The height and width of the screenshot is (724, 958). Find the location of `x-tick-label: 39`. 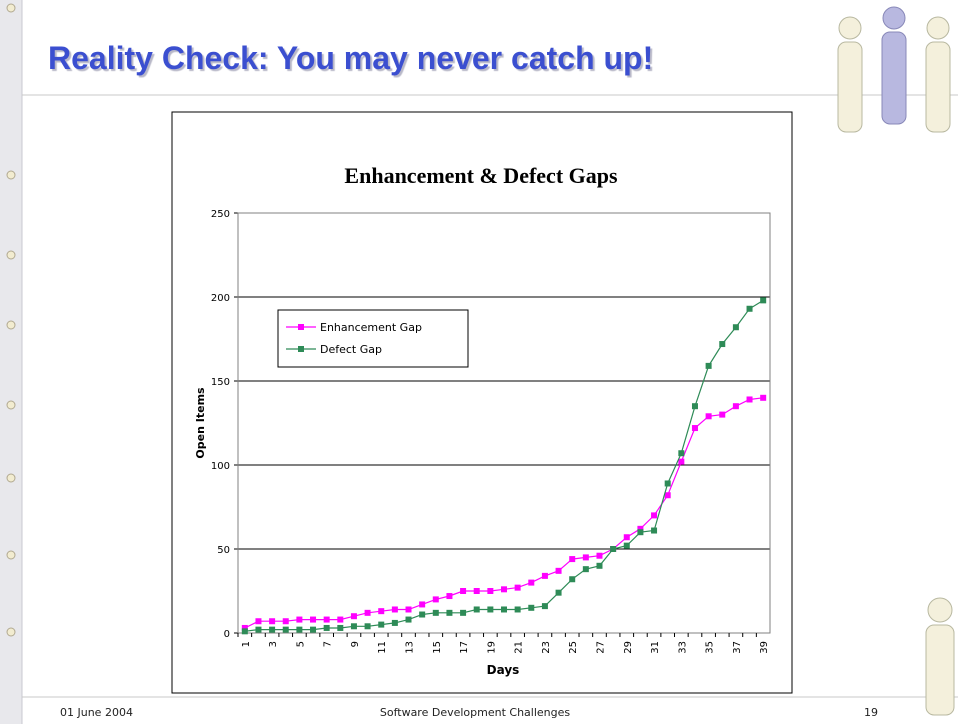

x-tick-label: 39 is located at coordinates (764, 647).